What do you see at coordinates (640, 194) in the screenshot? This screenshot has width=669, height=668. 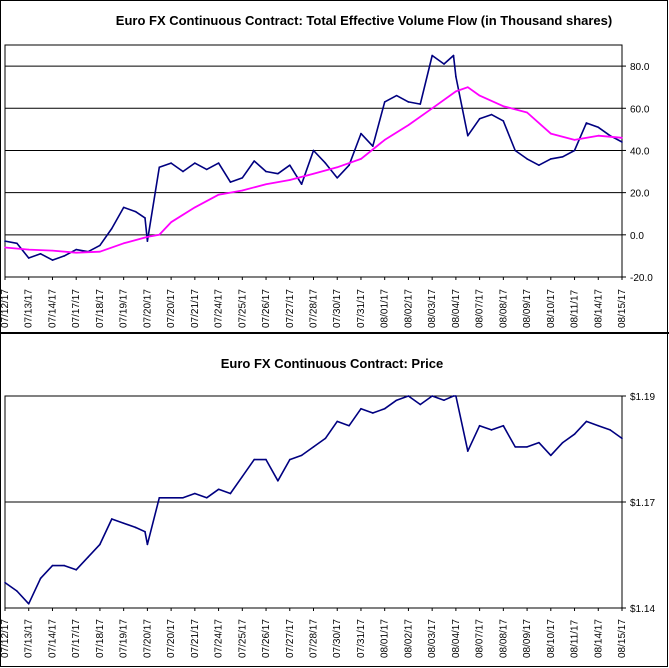 I see `y-tick-label: 20.0` at bounding box center [640, 194].